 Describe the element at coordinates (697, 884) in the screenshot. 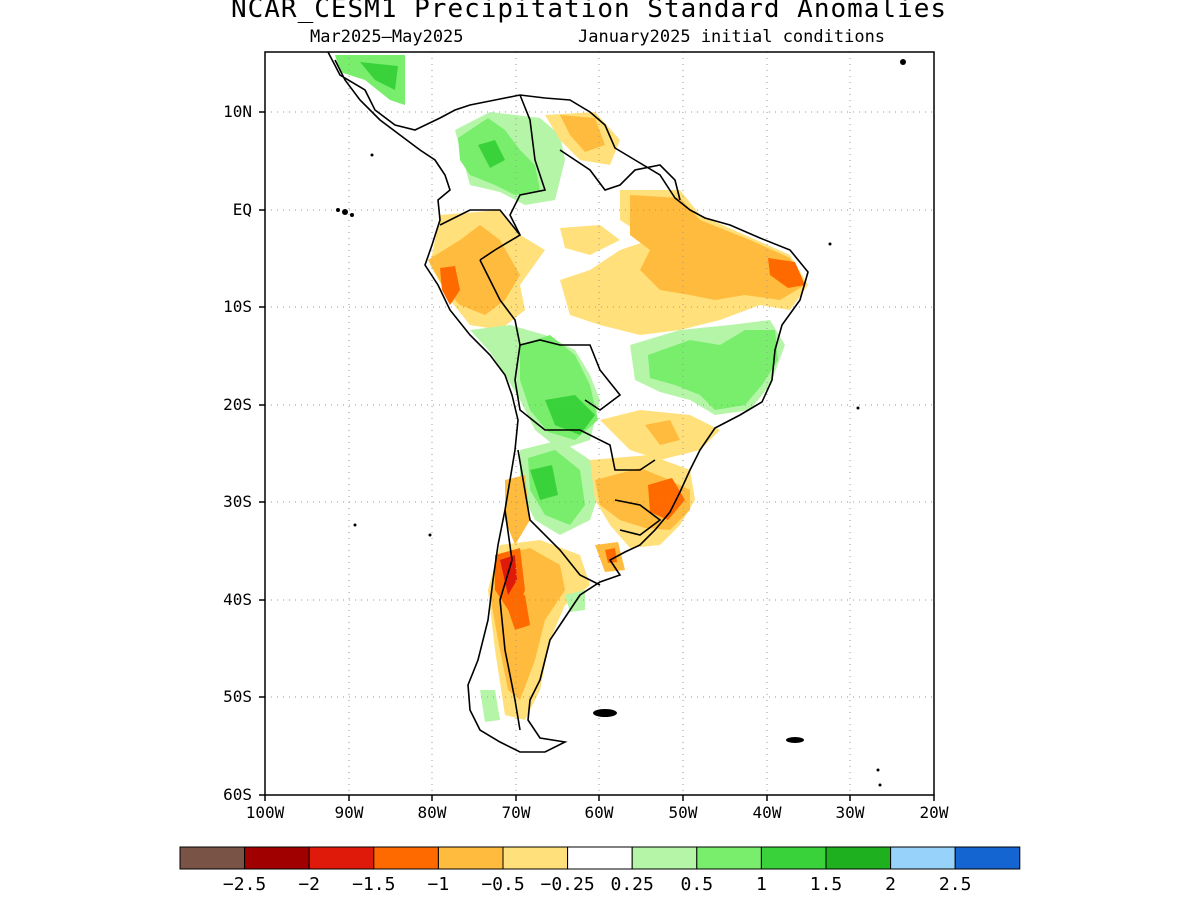

I see `colorbar-label: 0.5` at that location.